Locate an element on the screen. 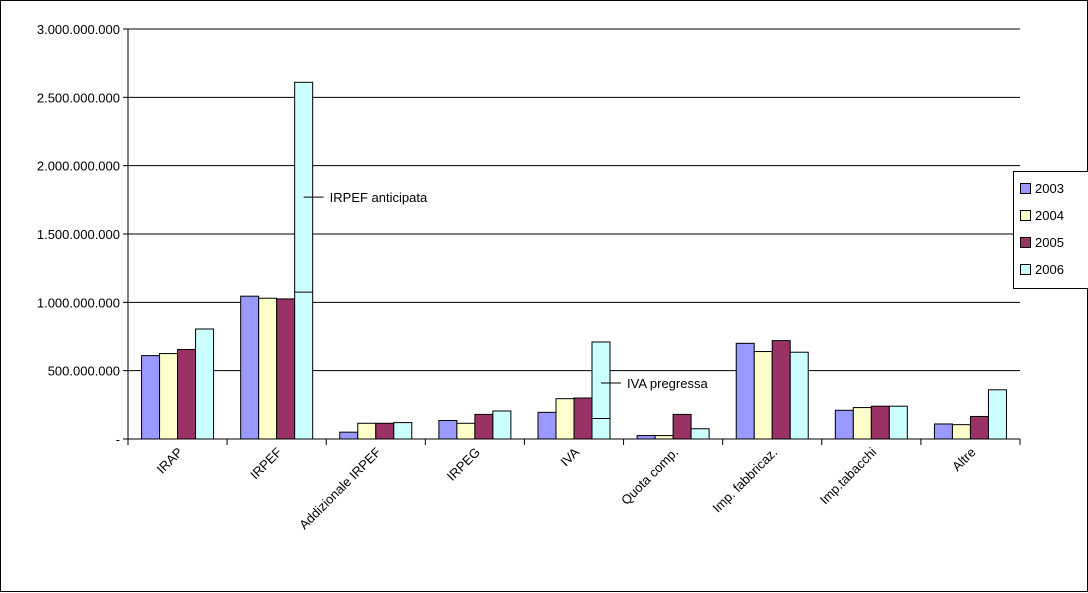  legend-swatch-2006 is located at coordinates (1025, 269).